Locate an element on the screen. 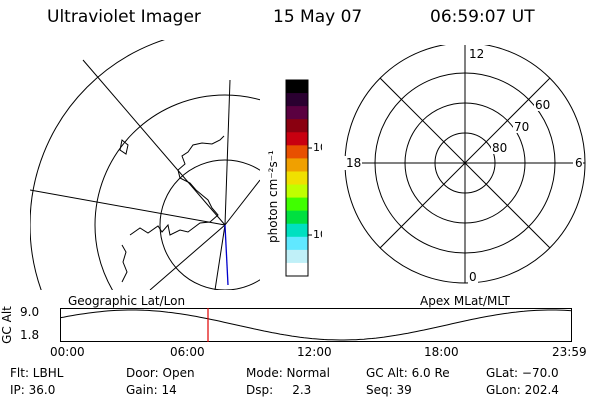  orbit-ylabel-wrap: GC Alt is located at coordinates (8, 326).